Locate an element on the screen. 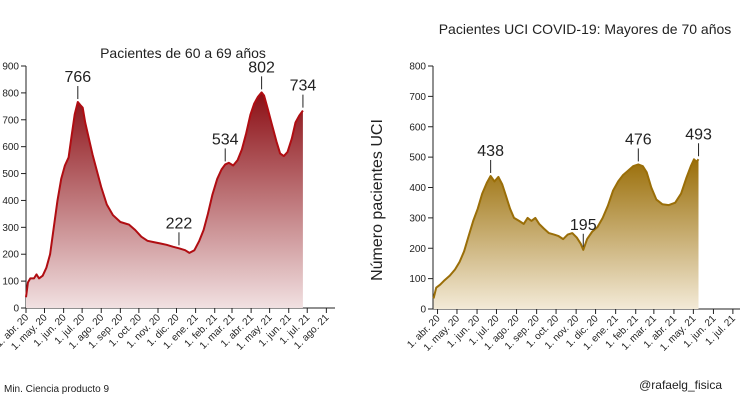 The height and width of the screenshot is (400, 750). left-y-tick-label: 700 is located at coordinates (10, 120).